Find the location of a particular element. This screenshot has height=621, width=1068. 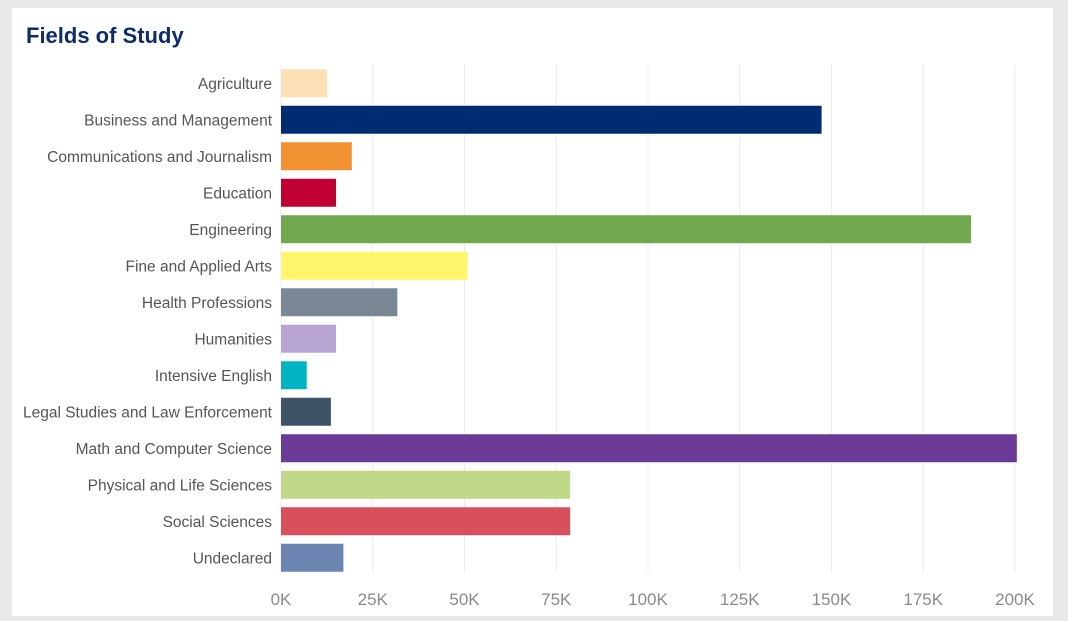

category-label-5: Fine and Applied Arts is located at coordinates (199, 266).